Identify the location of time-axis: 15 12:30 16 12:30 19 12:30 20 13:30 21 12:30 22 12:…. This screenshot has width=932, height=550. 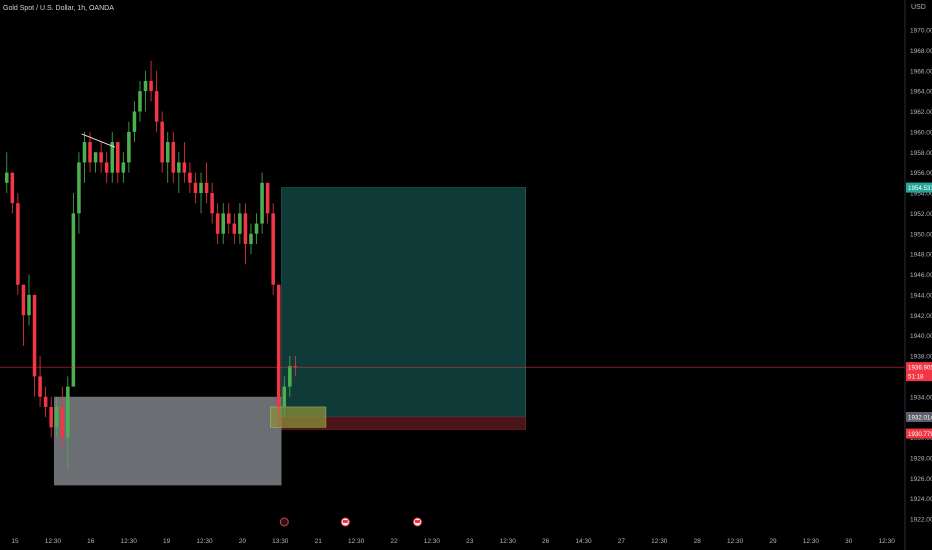
(453, 541).